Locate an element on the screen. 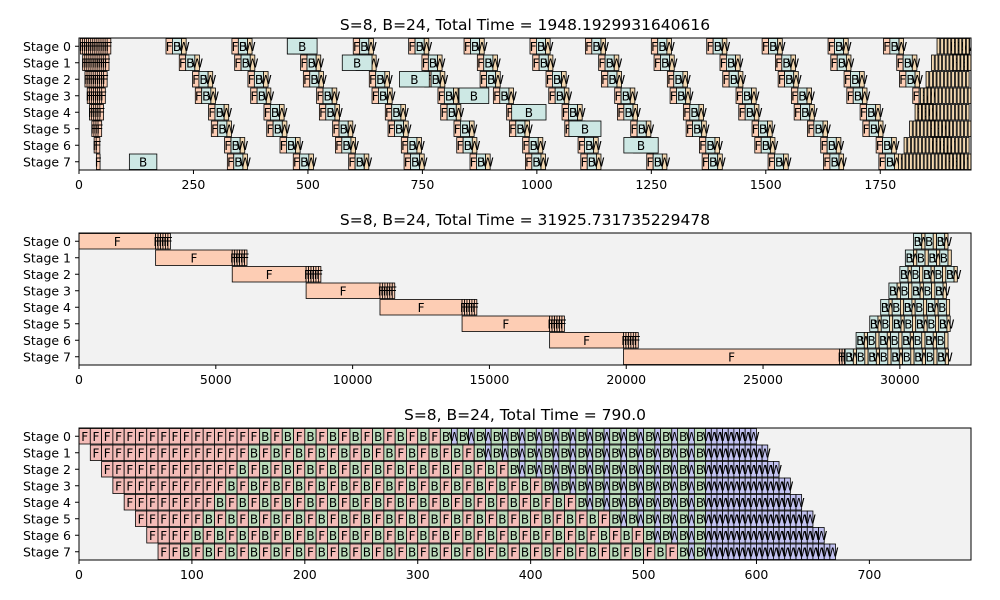 This screenshot has width=1000, height=600. y-tick-label: Stage 5 is located at coordinates (47, 518).